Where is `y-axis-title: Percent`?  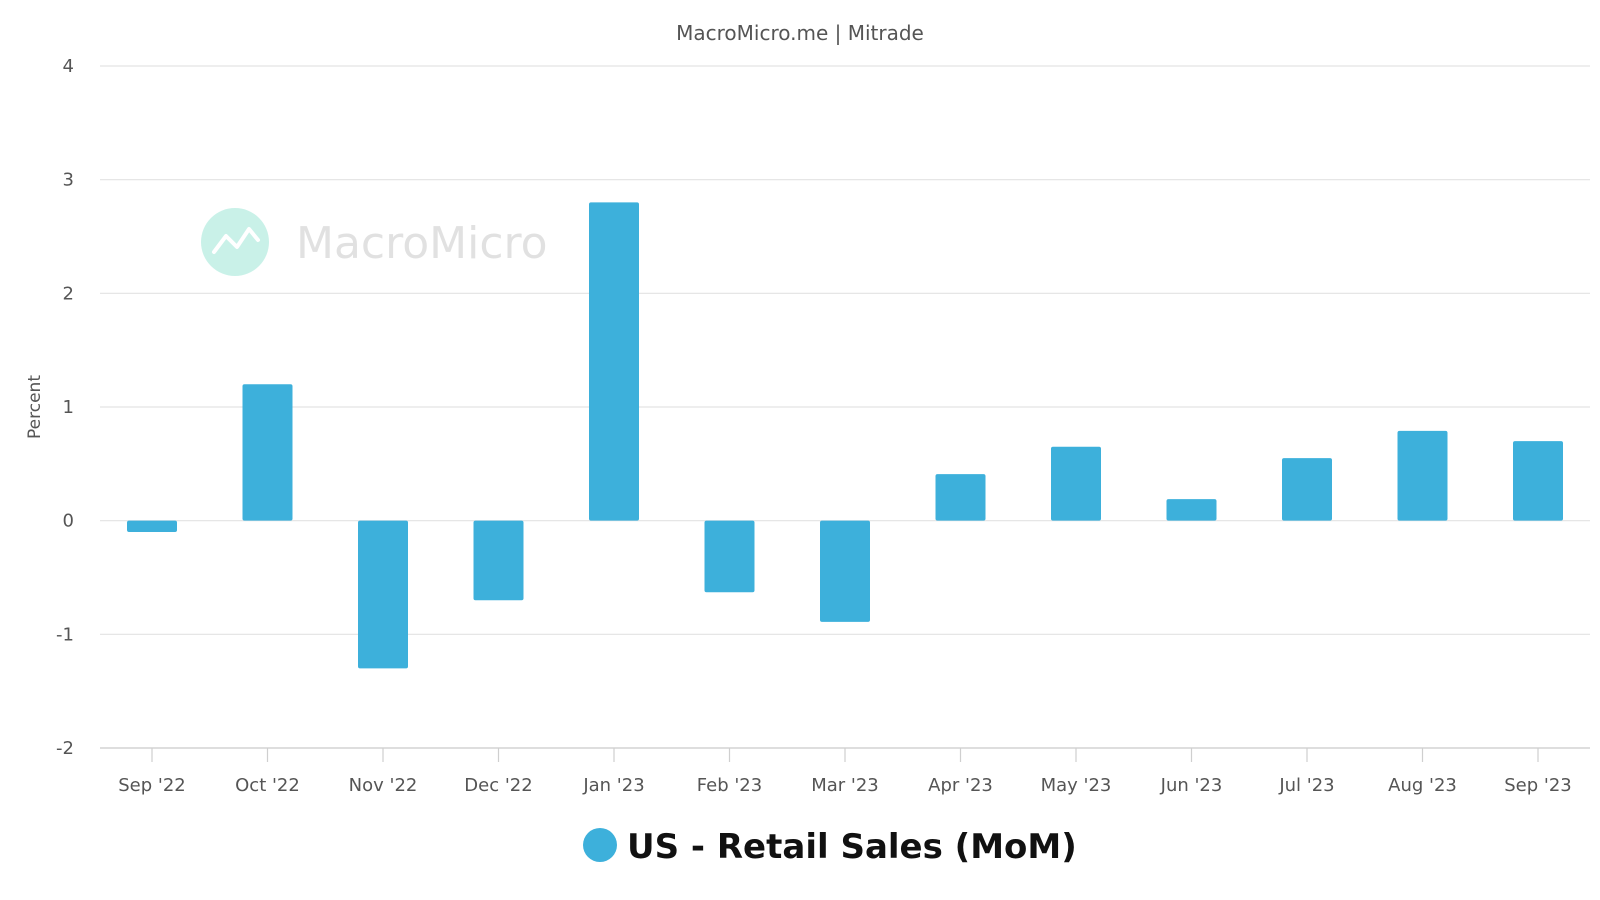
y-axis-title: Percent is located at coordinates (35, 407).